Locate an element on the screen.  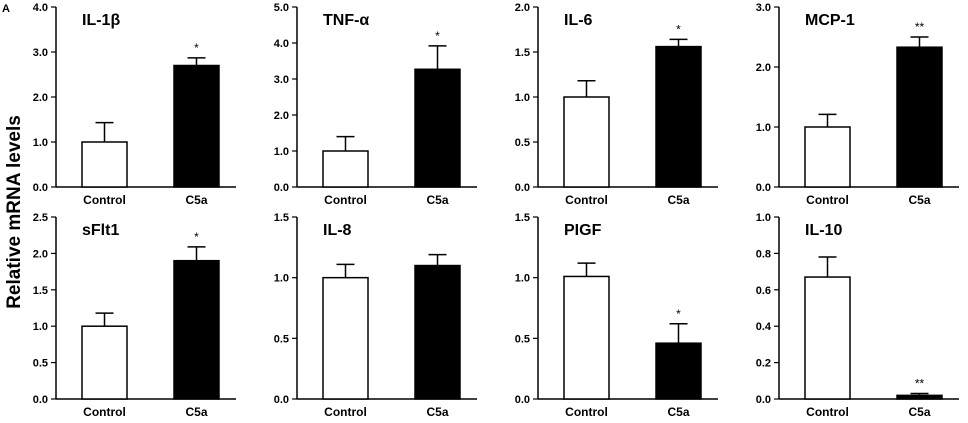
panel-title: IL-10 is located at coordinates (823, 230).